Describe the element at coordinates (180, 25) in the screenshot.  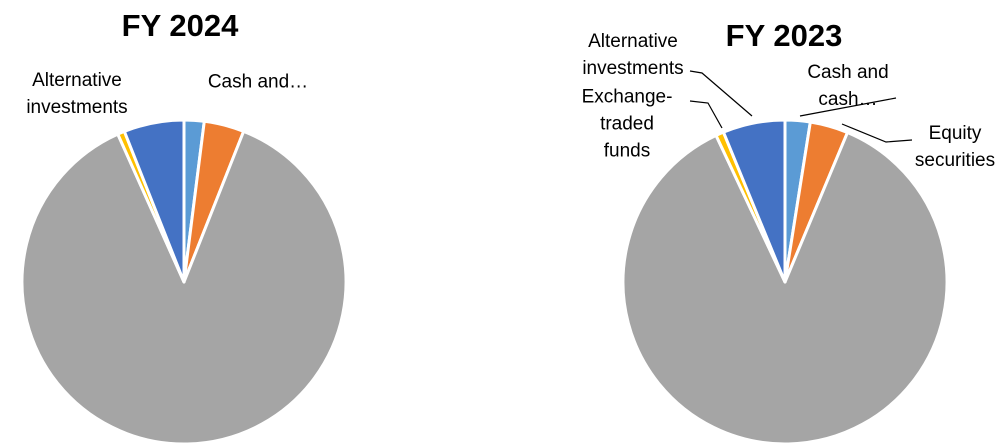
I see `chart-title: FY 2024` at that location.